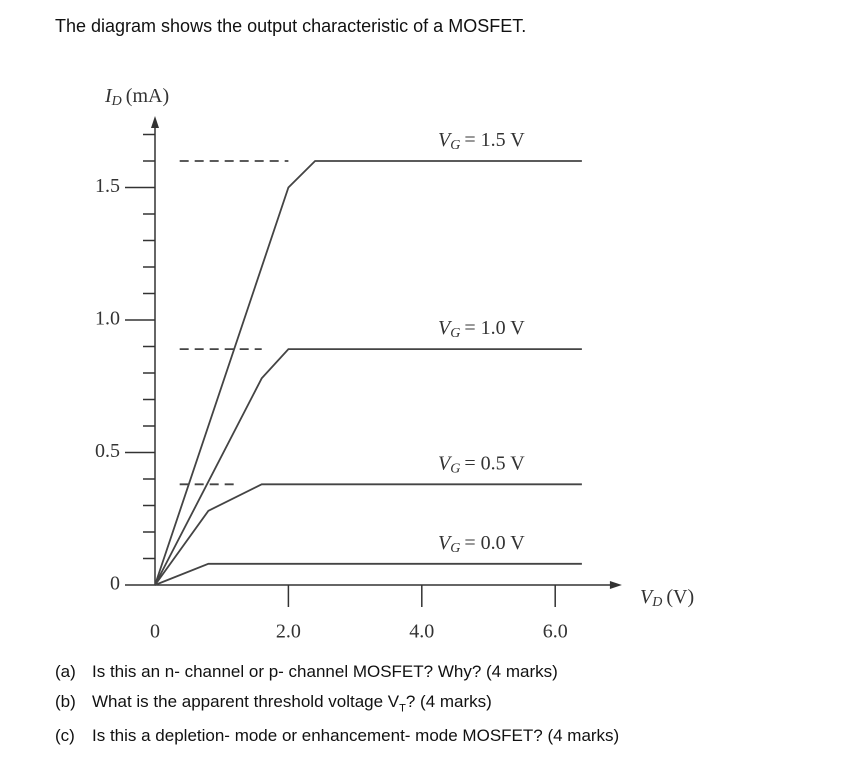  What do you see at coordinates (494, 463) in the screenshot?
I see `series-label-rest: = 0.5 V` at bounding box center [494, 463].